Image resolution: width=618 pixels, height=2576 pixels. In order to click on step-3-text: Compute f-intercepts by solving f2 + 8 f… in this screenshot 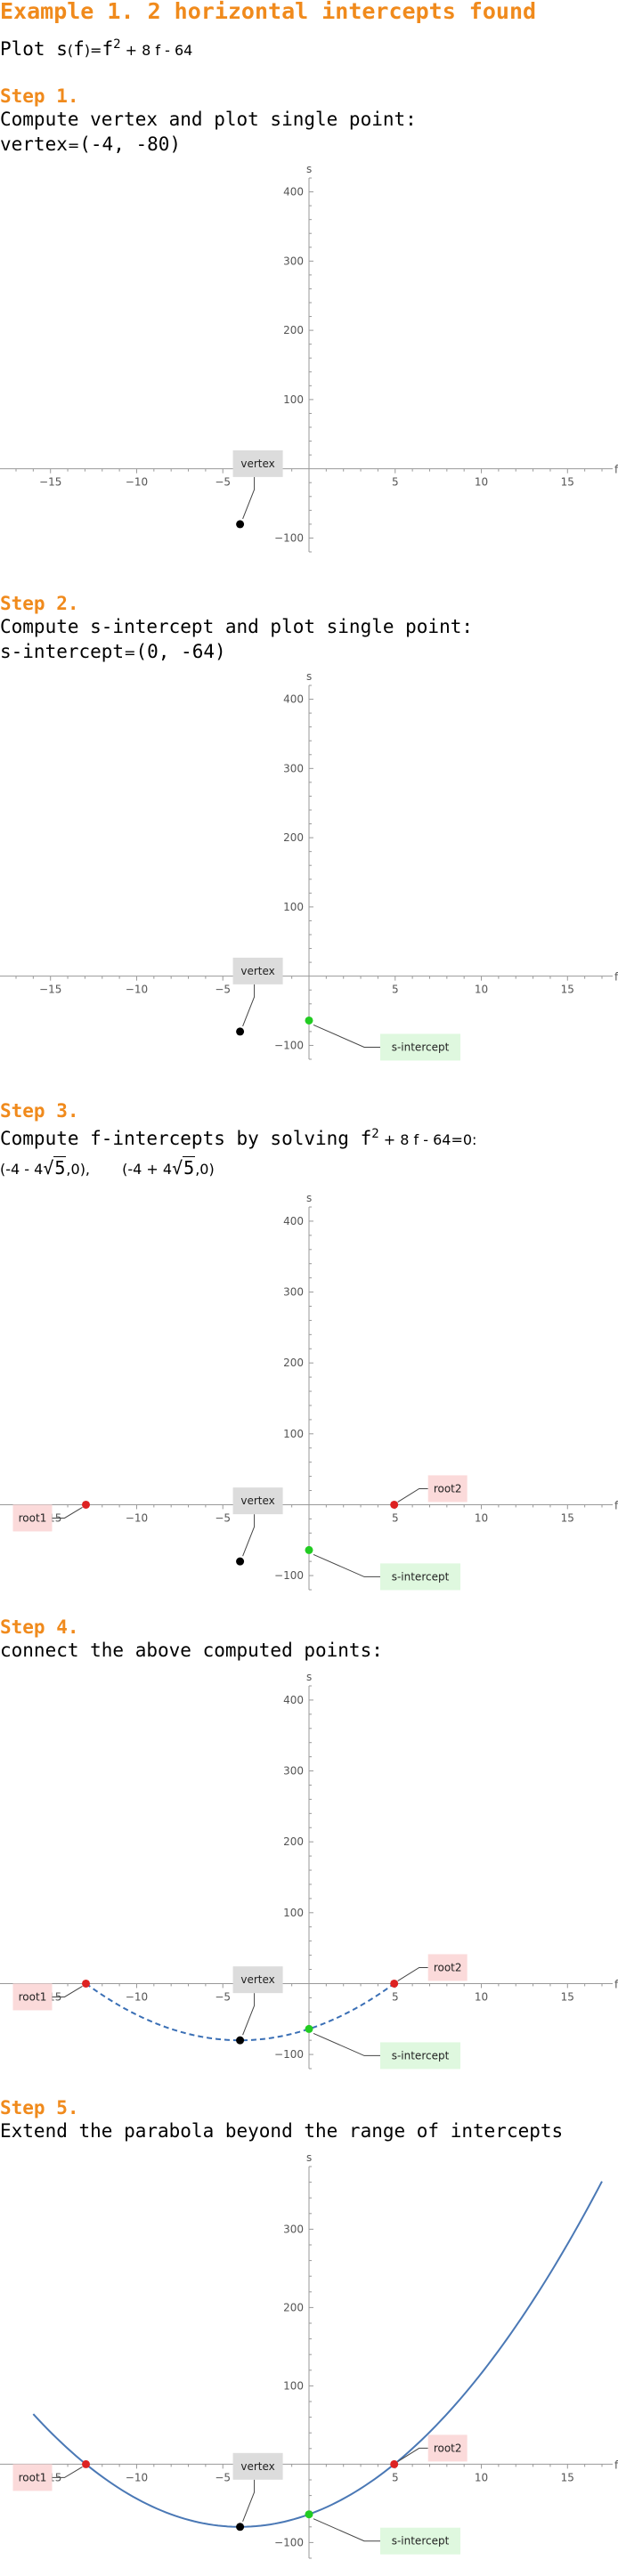, I will do `click(238, 1138)`.